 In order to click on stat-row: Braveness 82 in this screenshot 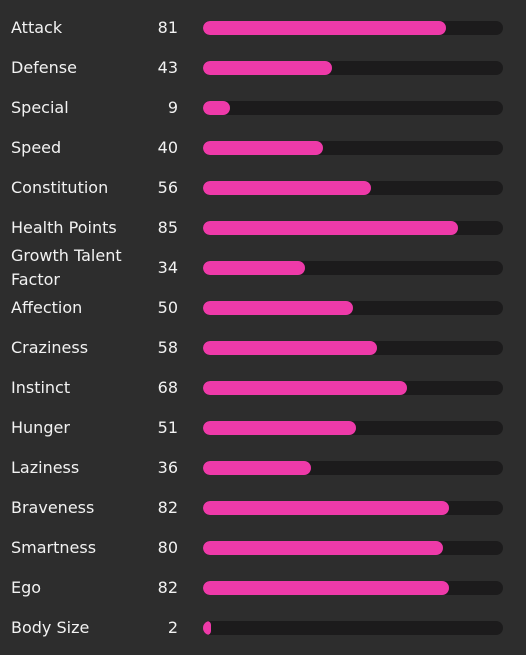, I will do `click(263, 508)`.